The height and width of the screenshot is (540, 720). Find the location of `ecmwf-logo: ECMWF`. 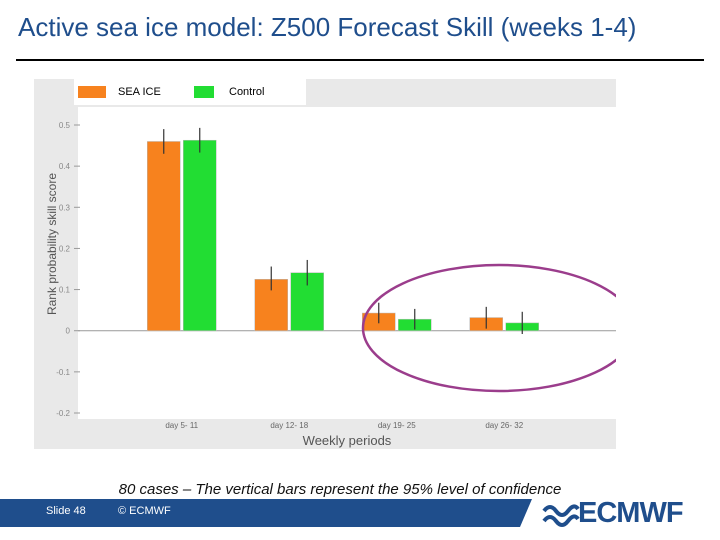

ecmwf-logo: ECMWF is located at coordinates (631, 513).